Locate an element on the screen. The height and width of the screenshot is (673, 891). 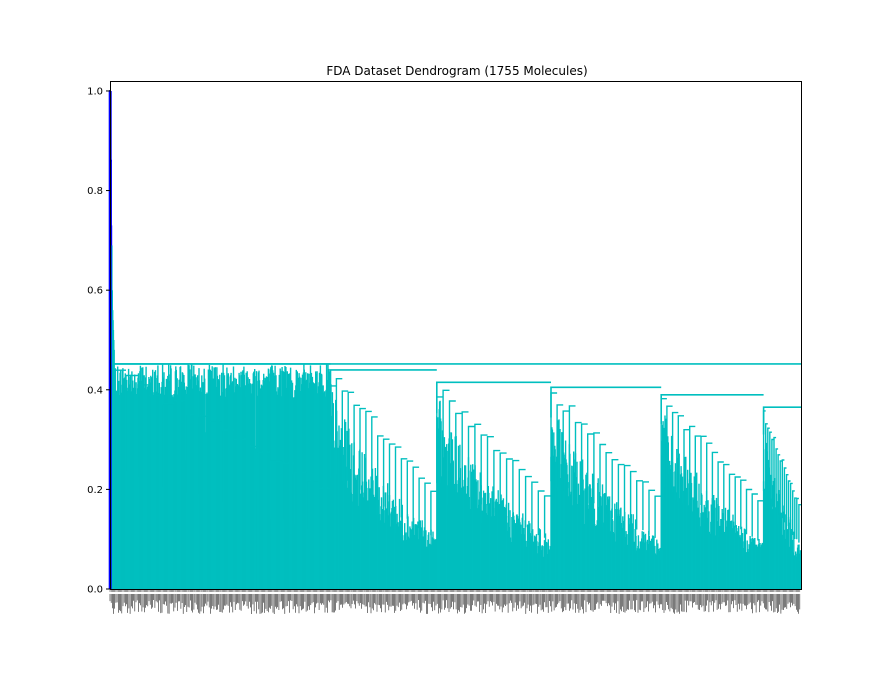
y-tick-label: 1.0 is located at coordinates (95, 91).